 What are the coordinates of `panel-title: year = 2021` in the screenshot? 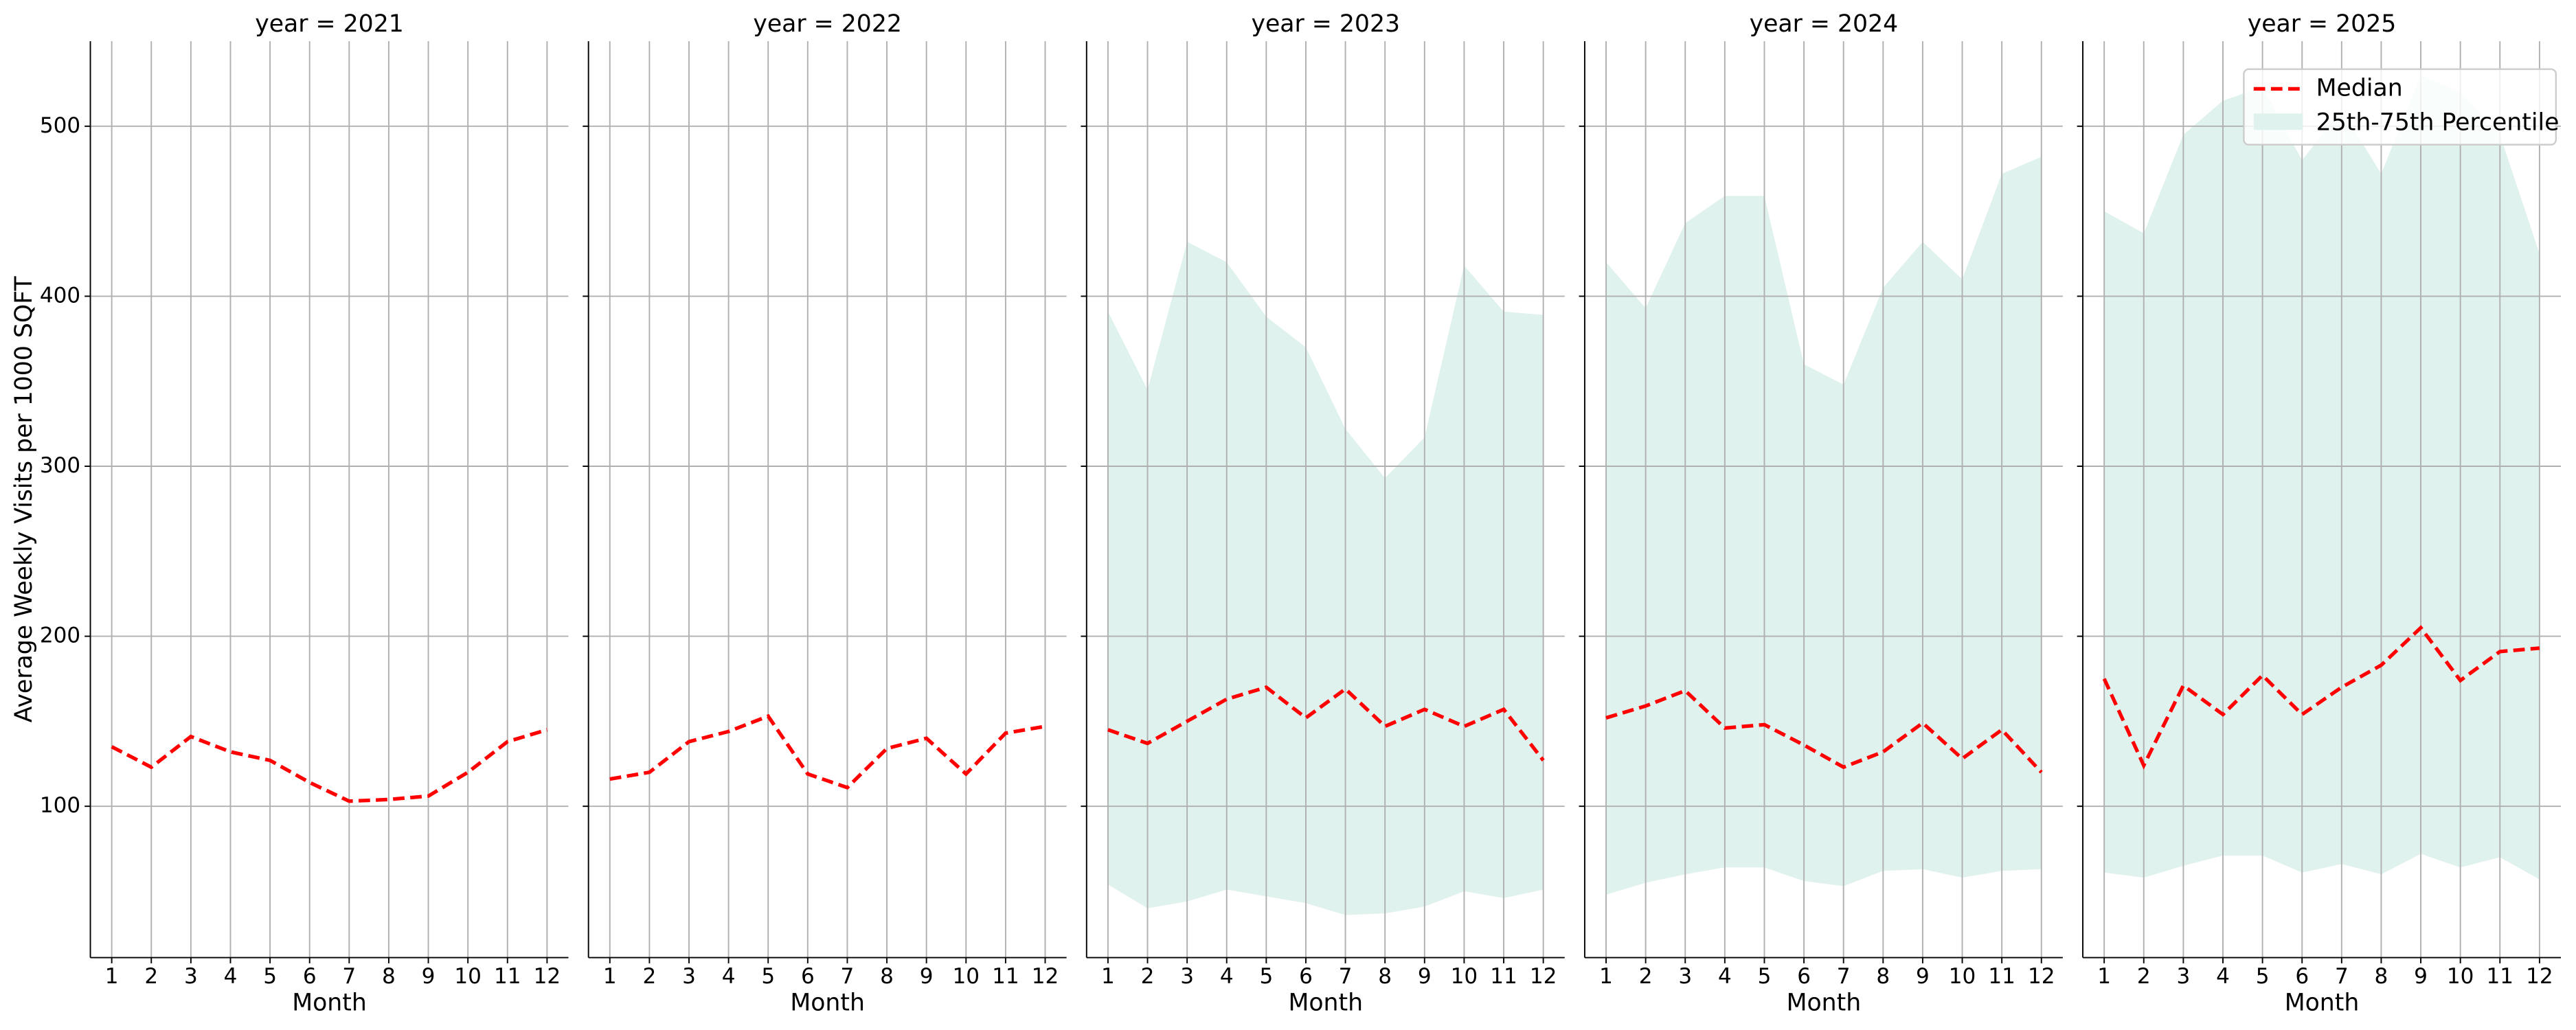 It's located at (329, 24).